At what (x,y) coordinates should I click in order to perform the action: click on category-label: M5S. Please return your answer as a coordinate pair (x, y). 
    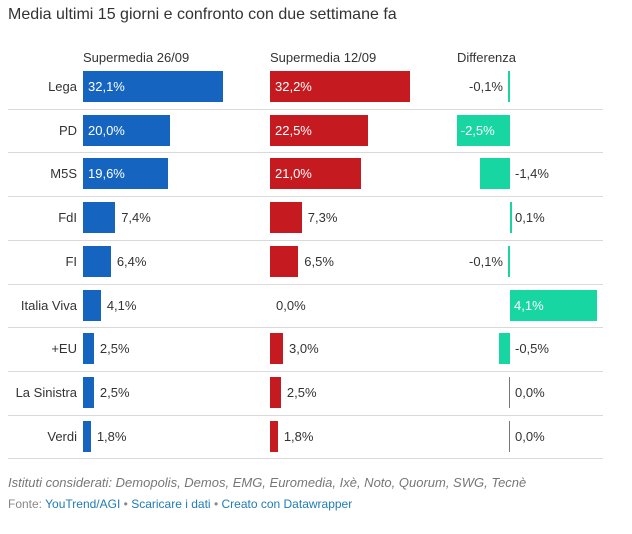
    Looking at the image, I should click on (63, 174).